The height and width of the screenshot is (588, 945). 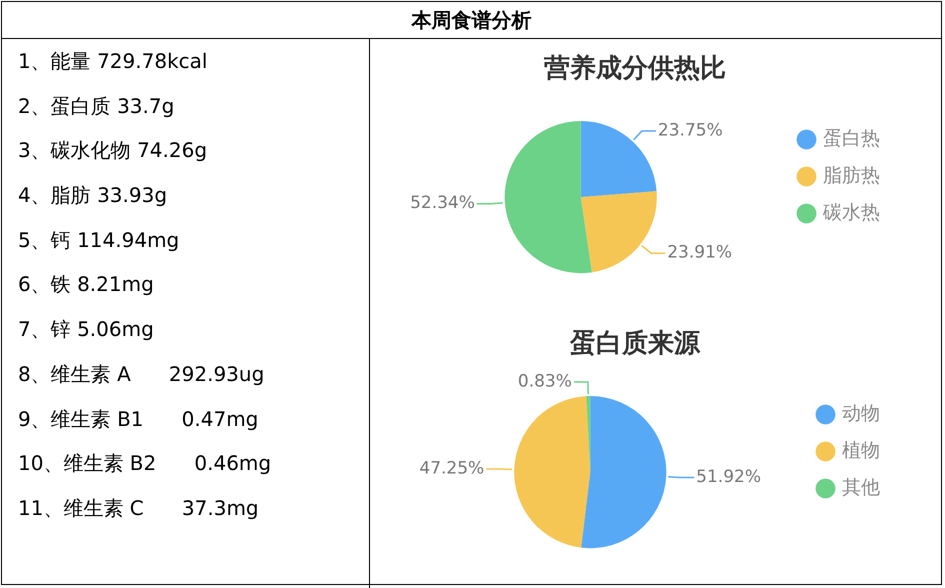 What do you see at coordinates (113, 150) in the screenshot?
I see `text: 3、碳水化物 74.26g` at bounding box center [113, 150].